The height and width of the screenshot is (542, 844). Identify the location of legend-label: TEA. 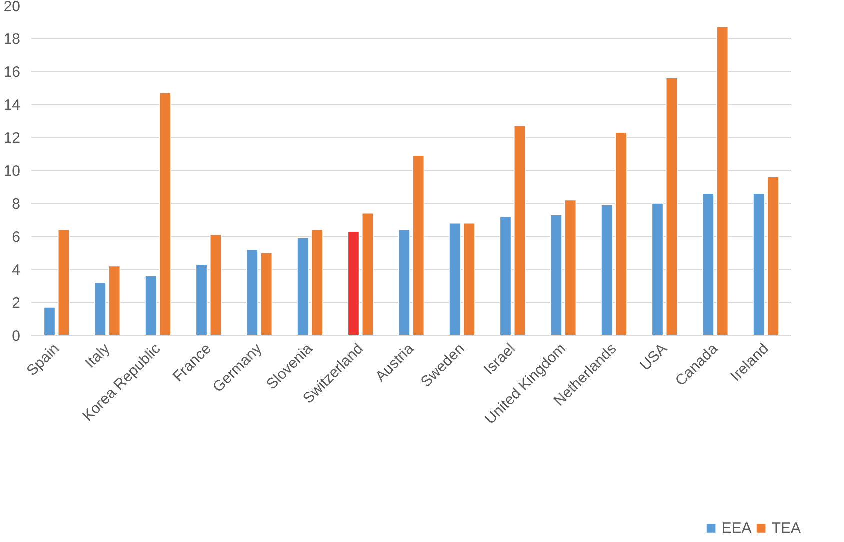
(786, 528).